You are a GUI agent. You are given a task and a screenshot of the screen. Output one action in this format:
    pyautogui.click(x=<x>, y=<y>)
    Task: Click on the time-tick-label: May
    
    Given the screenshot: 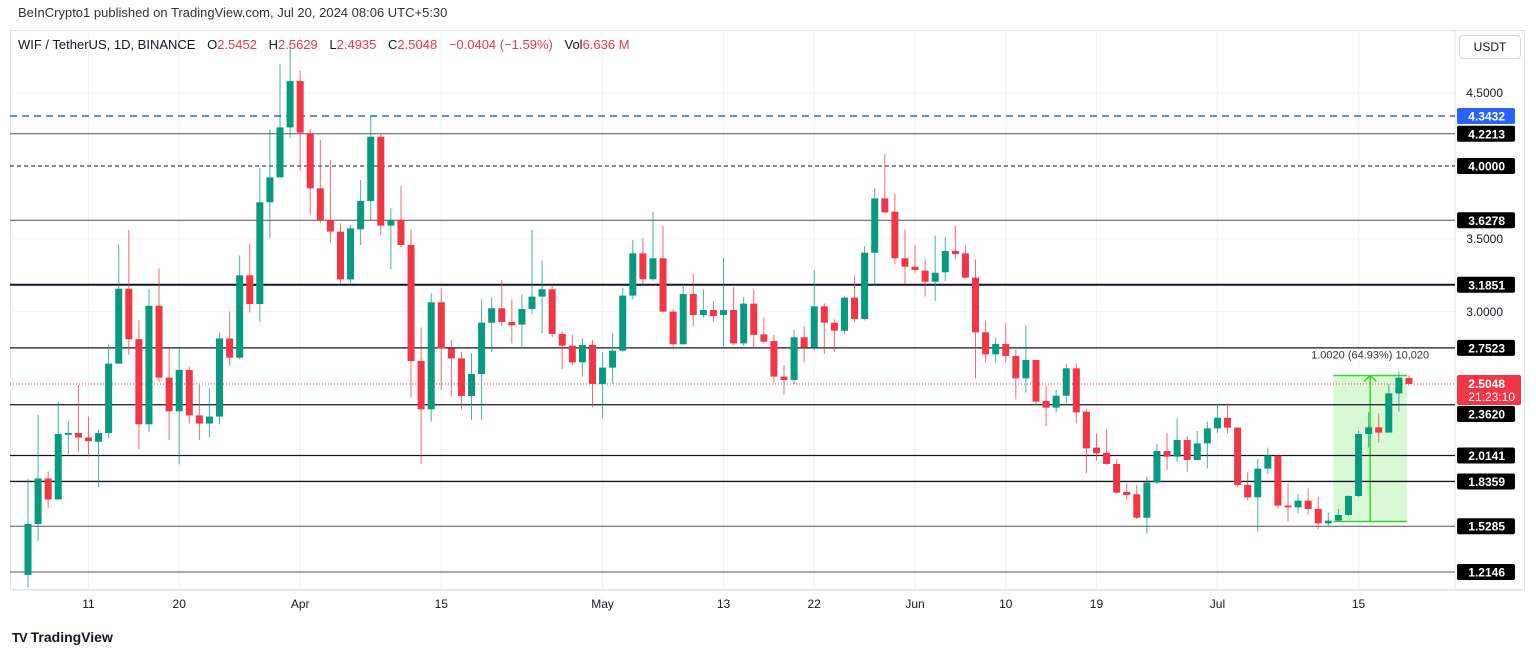 What is the action you would take?
    pyautogui.click(x=602, y=604)
    